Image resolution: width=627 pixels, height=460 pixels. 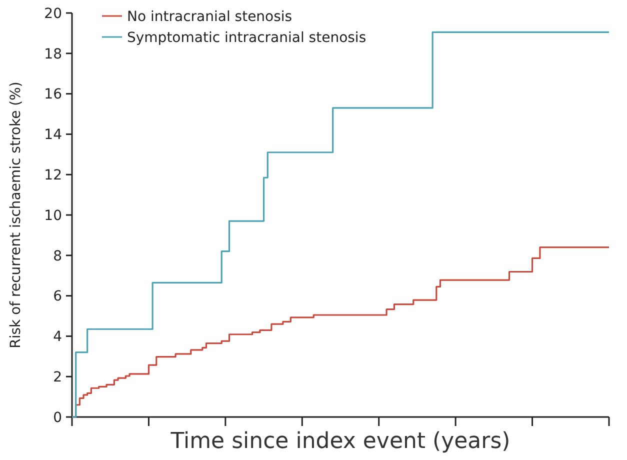 What do you see at coordinates (16, 215) in the screenshot?
I see `y-axis-title: Risk of recurrent ischaemic stroke (%)` at bounding box center [16, 215].